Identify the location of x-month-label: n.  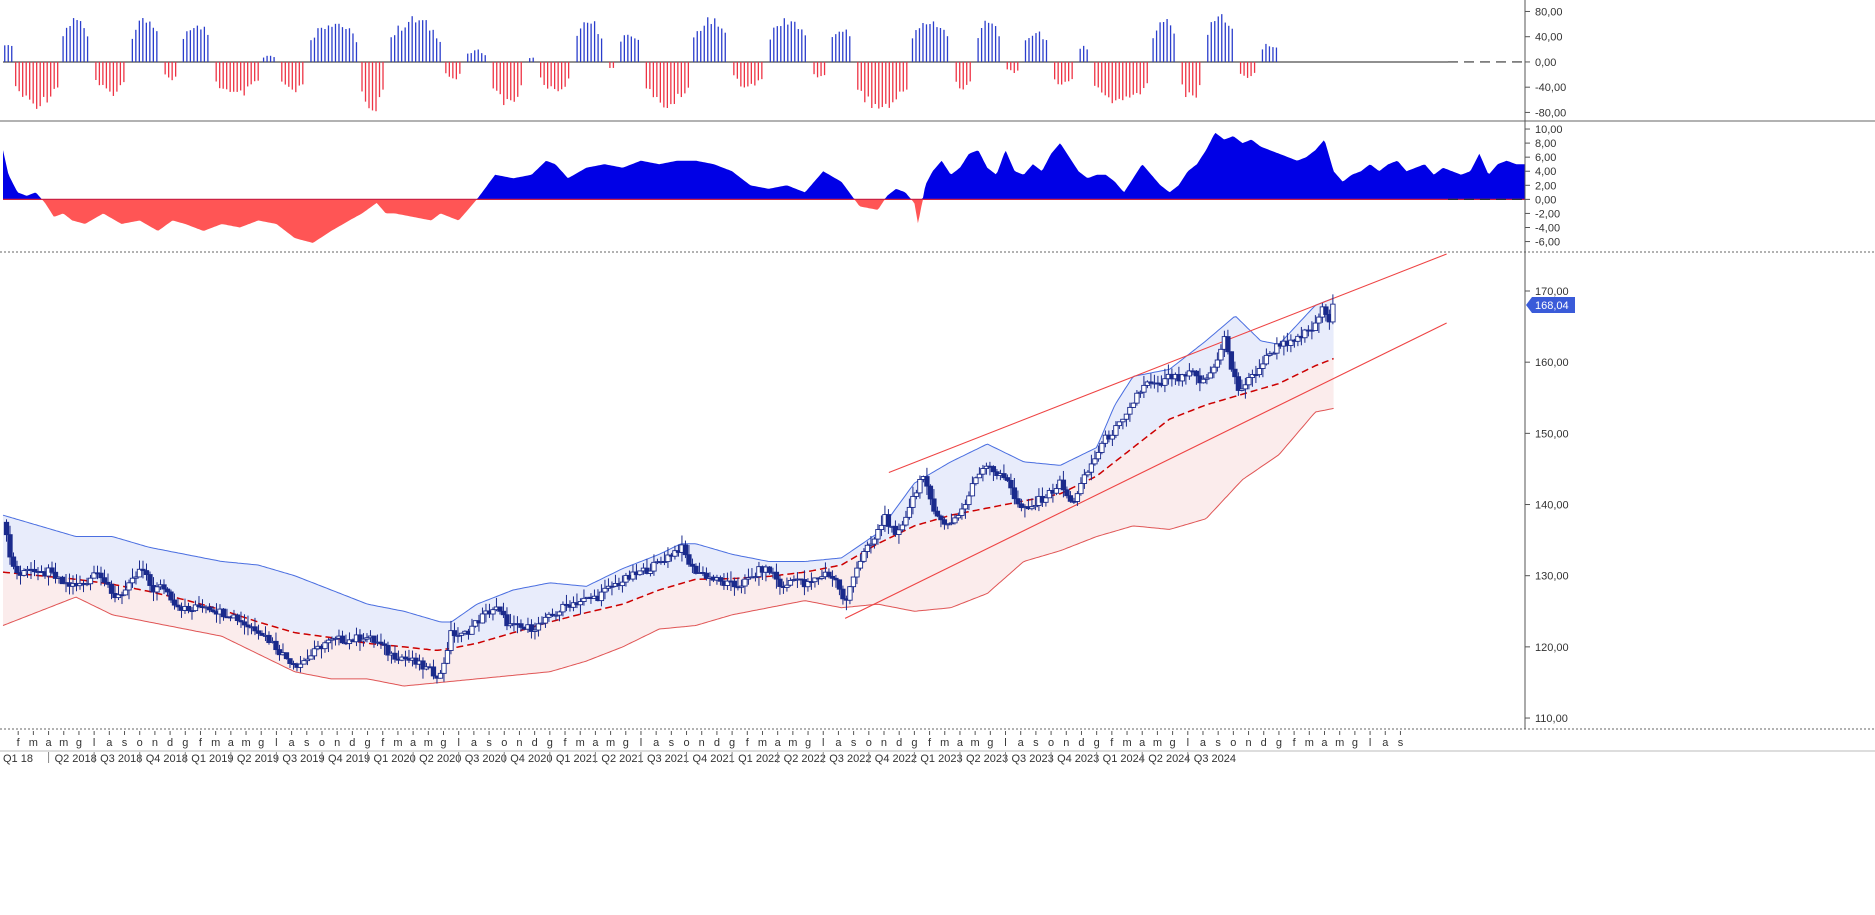
(519, 743).